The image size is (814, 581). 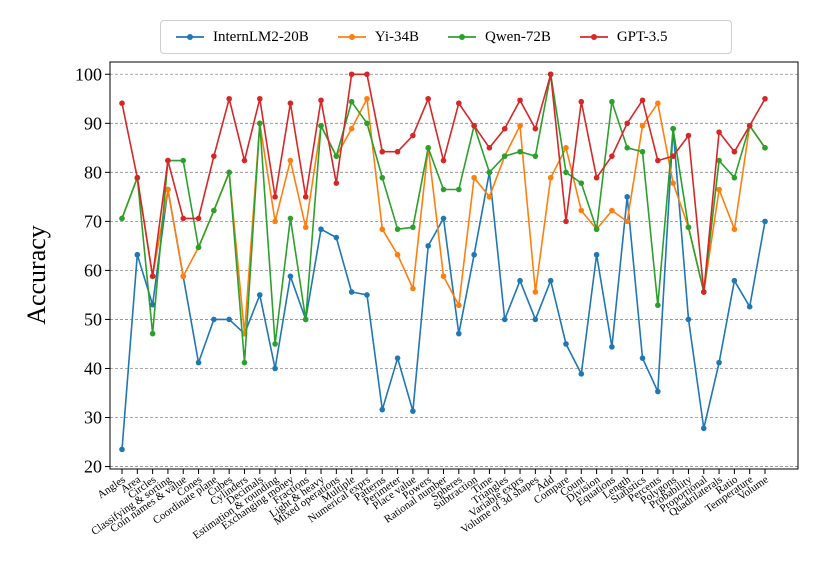 What do you see at coordinates (93, 319) in the screenshot?
I see `ytick-label-50: 50` at bounding box center [93, 319].